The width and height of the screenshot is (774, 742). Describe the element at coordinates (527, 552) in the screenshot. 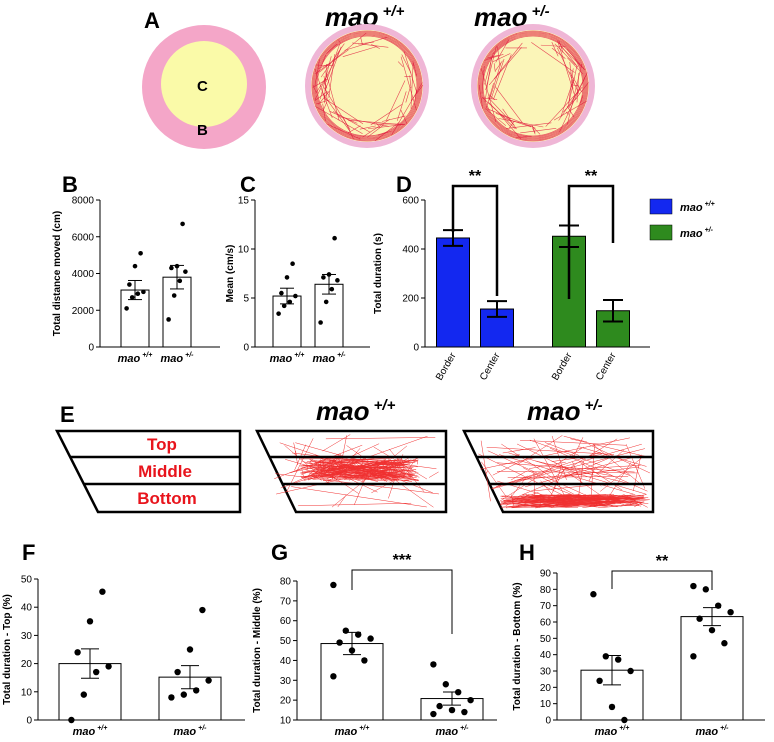

I see `panel-label-h: H` at that location.